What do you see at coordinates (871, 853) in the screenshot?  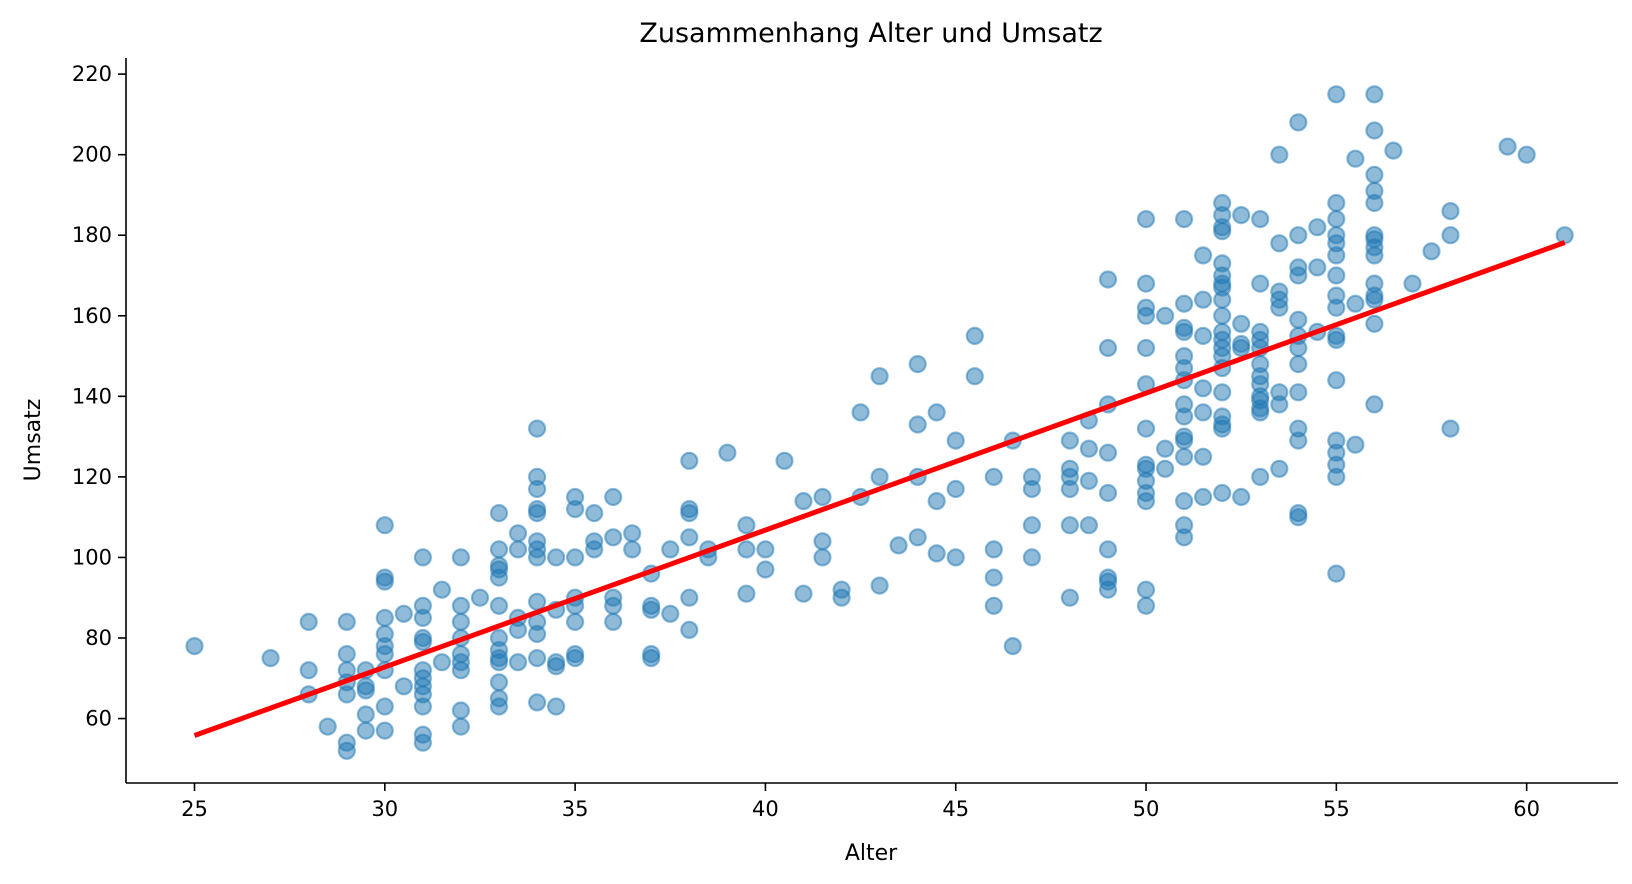 I see `x-axis-label: Alter` at bounding box center [871, 853].